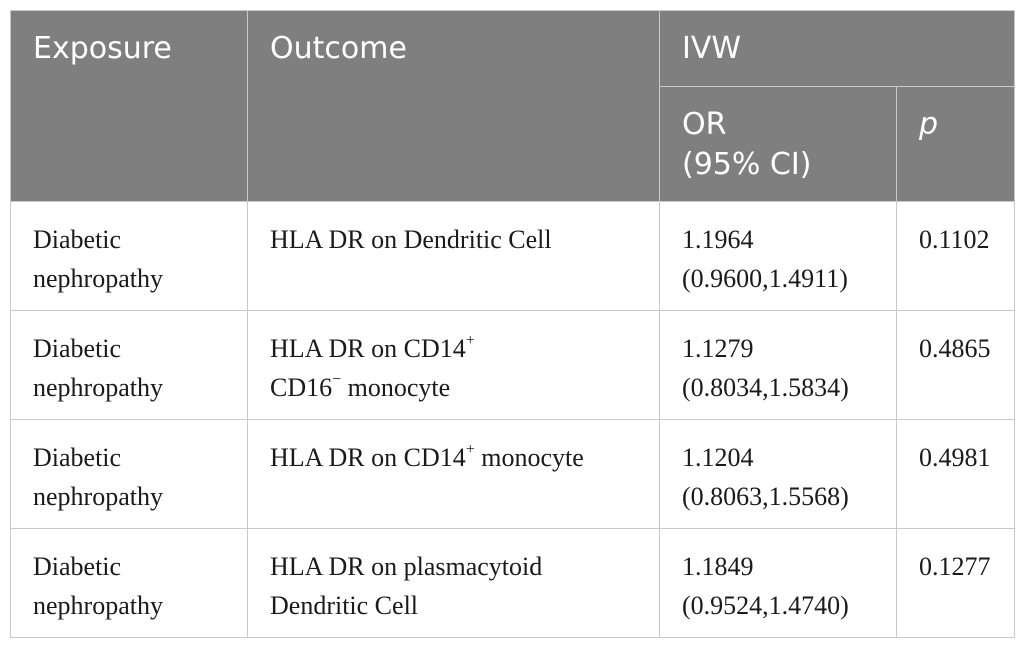 The height and width of the screenshot is (647, 1025). What do you see at coordinates (411, 239) in the screenshot?
I see `outcome-text: HLA DR on Dendritic Cell` at bounding box center [411, 239].